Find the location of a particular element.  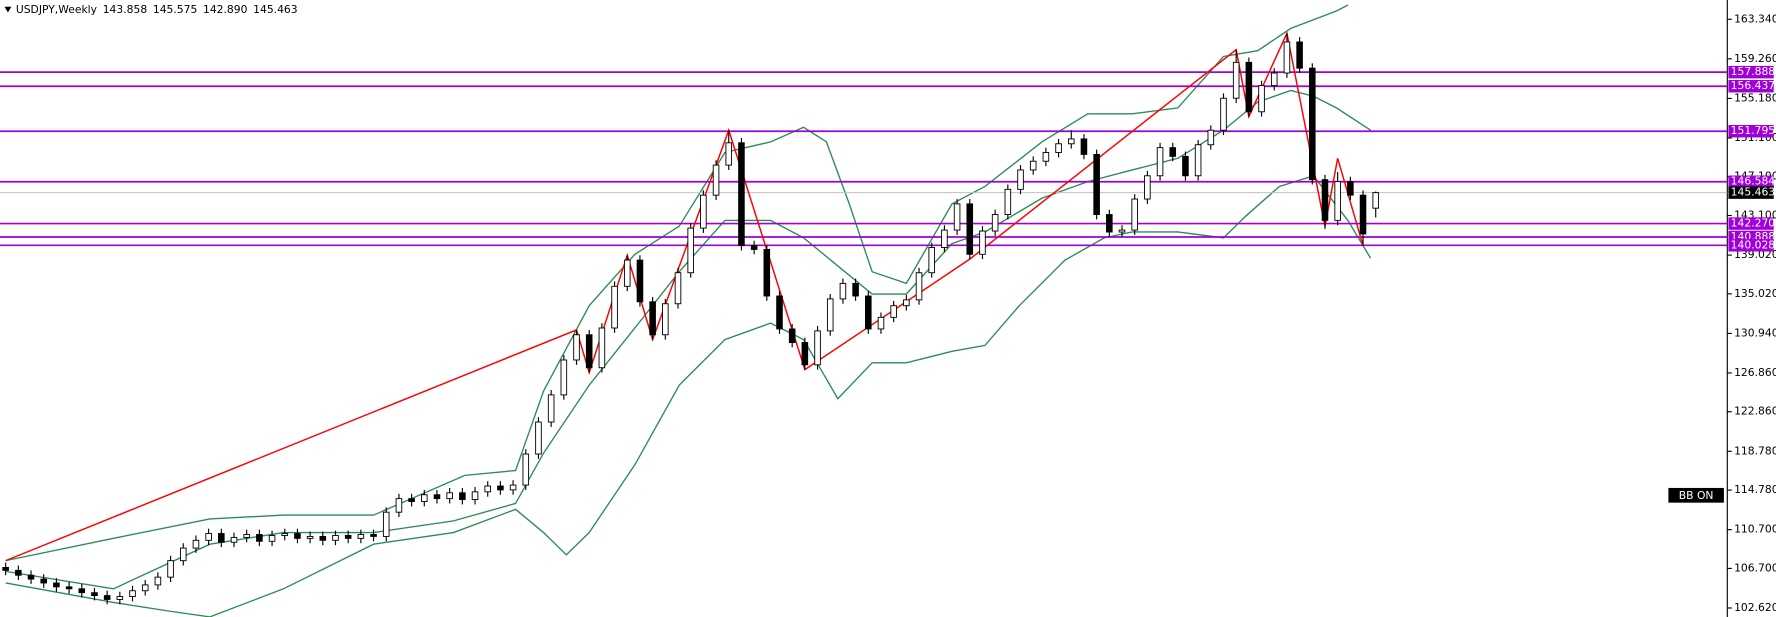

button-label: BB ON is located at coordinates (1696, 495).